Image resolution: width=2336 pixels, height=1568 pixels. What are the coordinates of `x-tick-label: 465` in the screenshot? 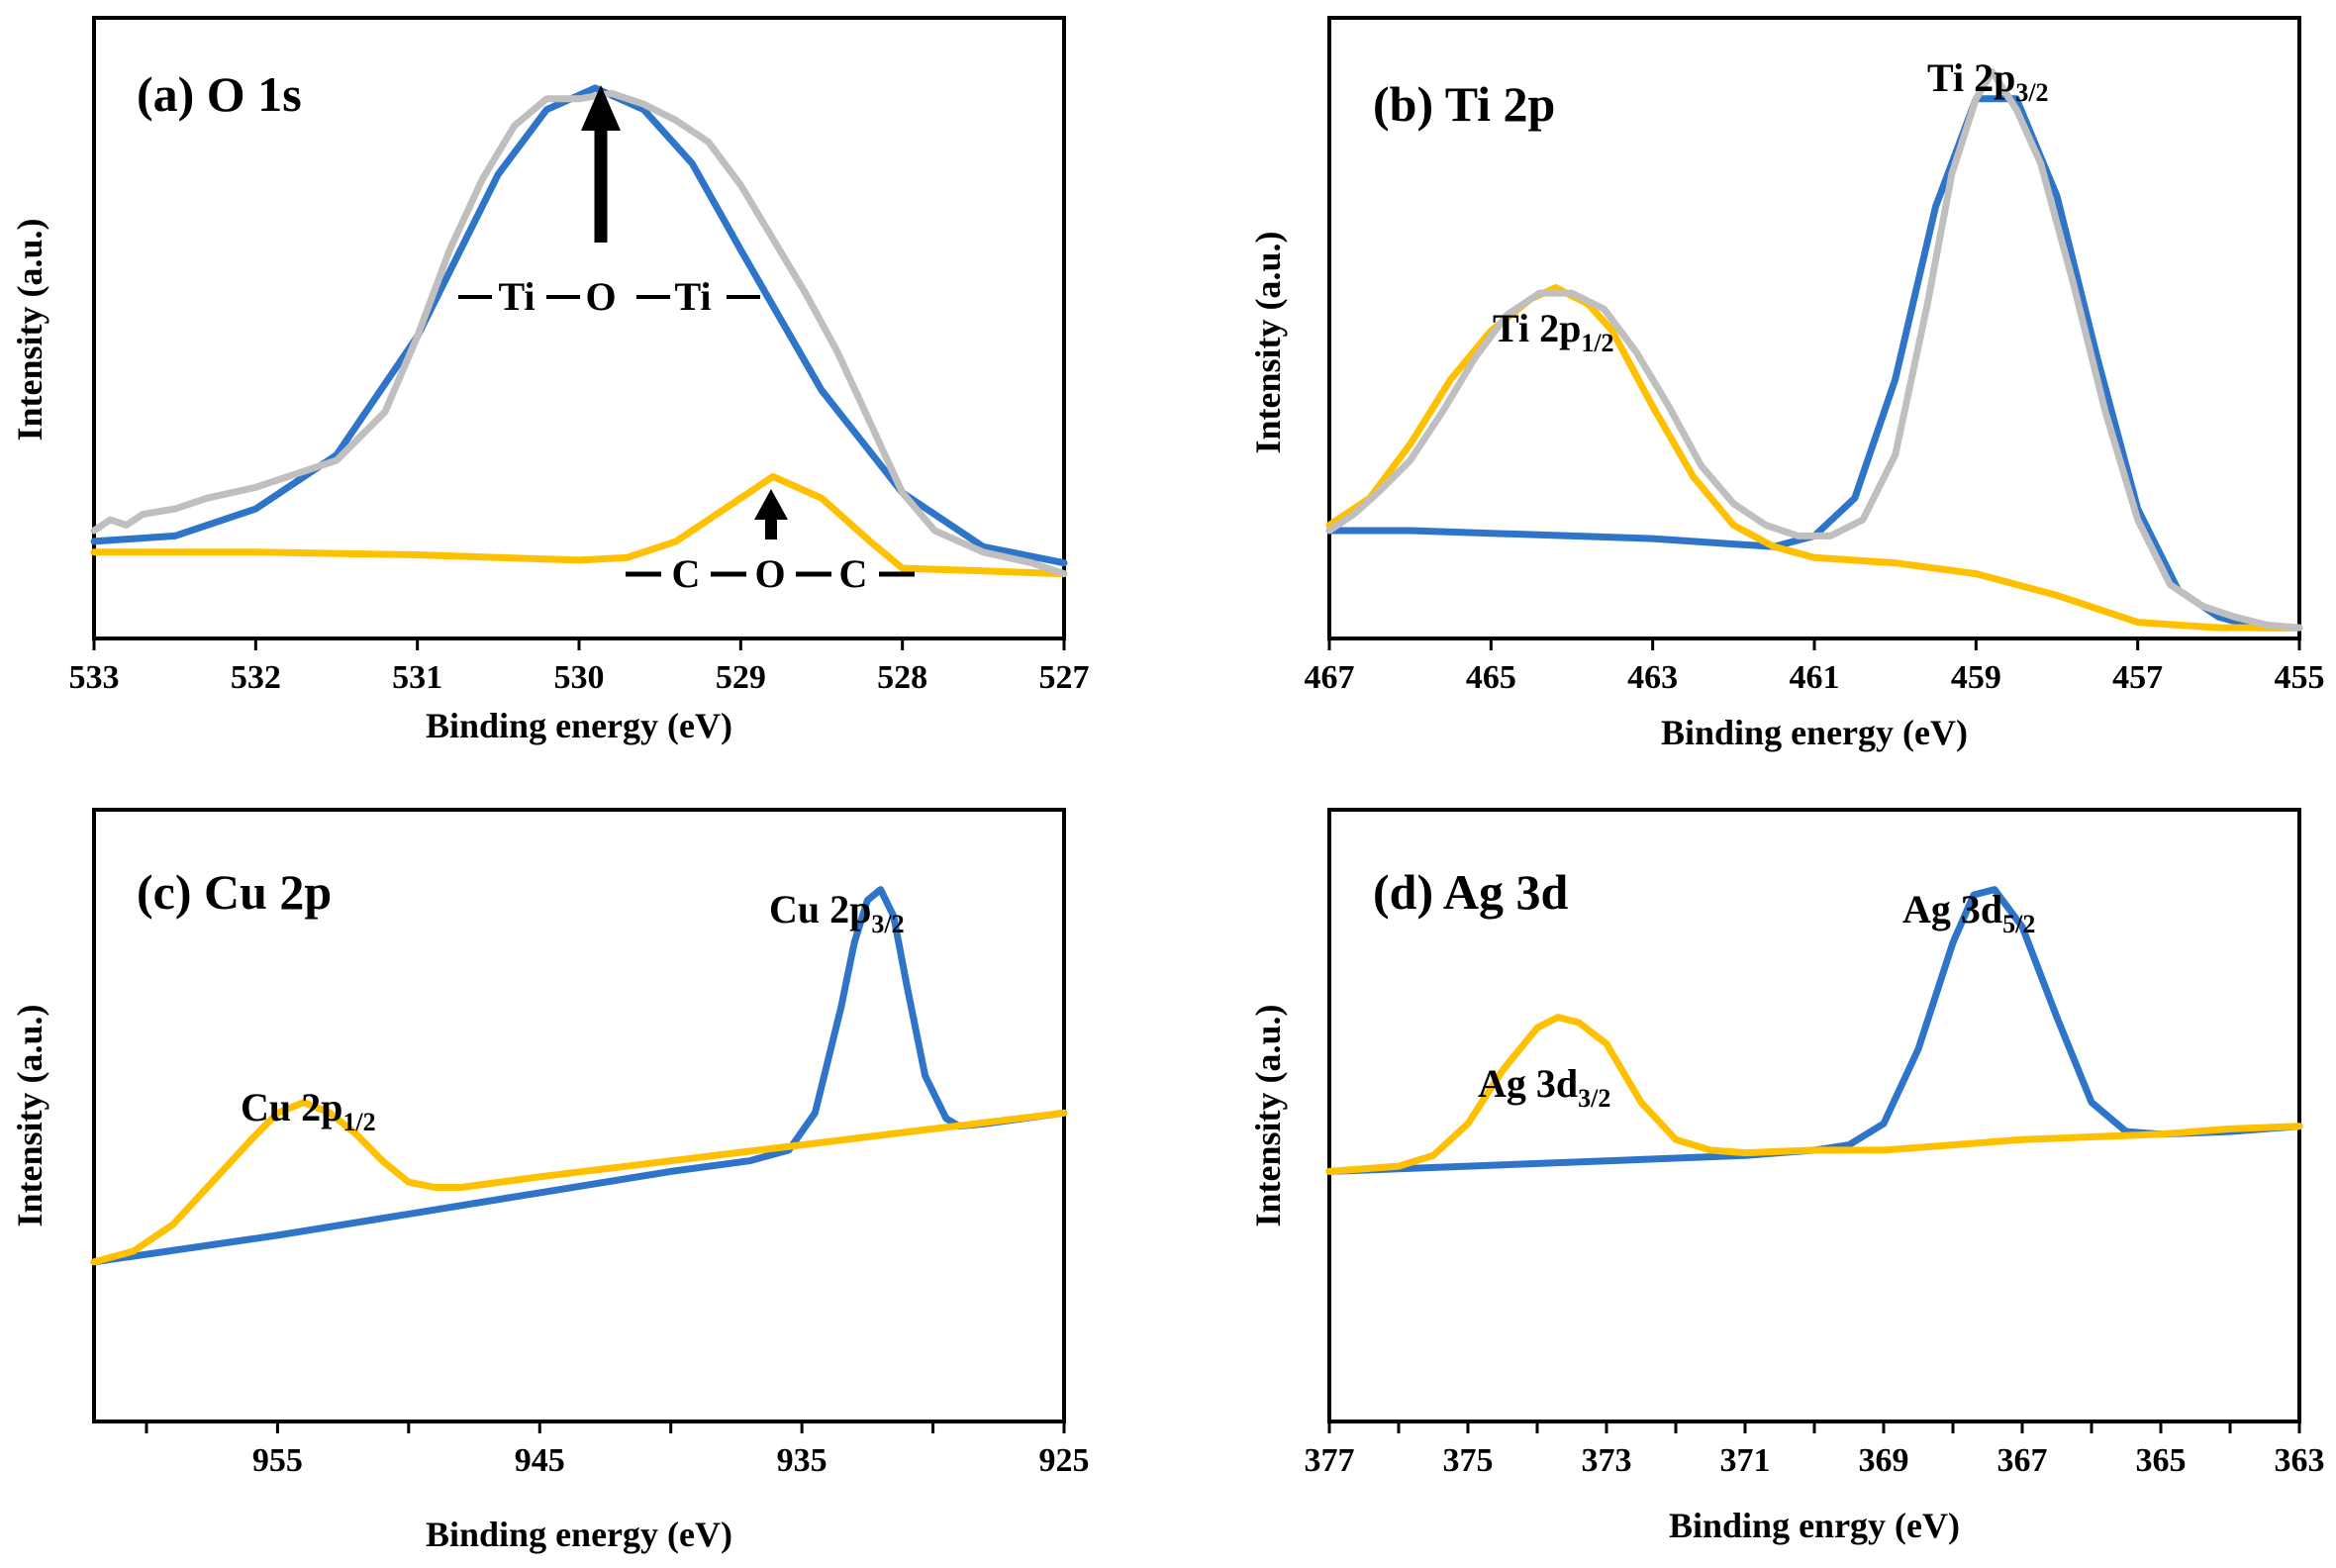 It's located at (1491, 677).